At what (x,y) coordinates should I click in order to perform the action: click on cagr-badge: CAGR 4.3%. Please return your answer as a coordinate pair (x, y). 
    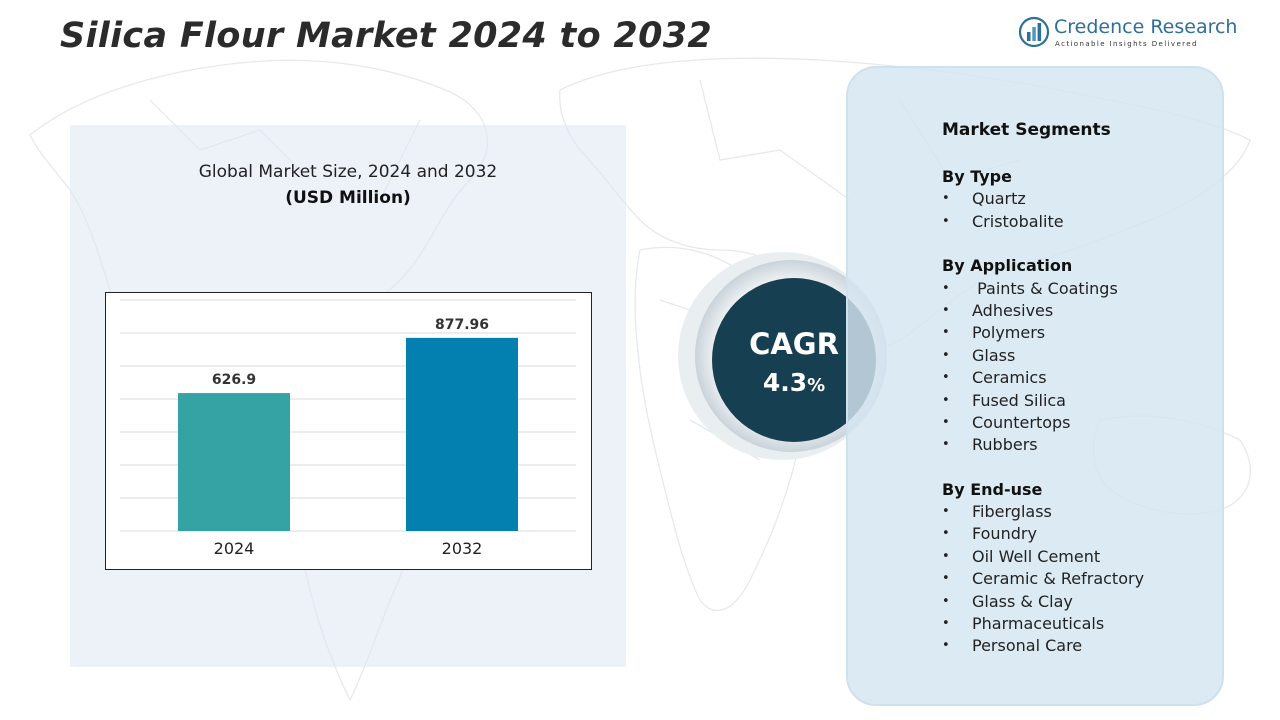
    Looking at the image, I should click on (783, 355).